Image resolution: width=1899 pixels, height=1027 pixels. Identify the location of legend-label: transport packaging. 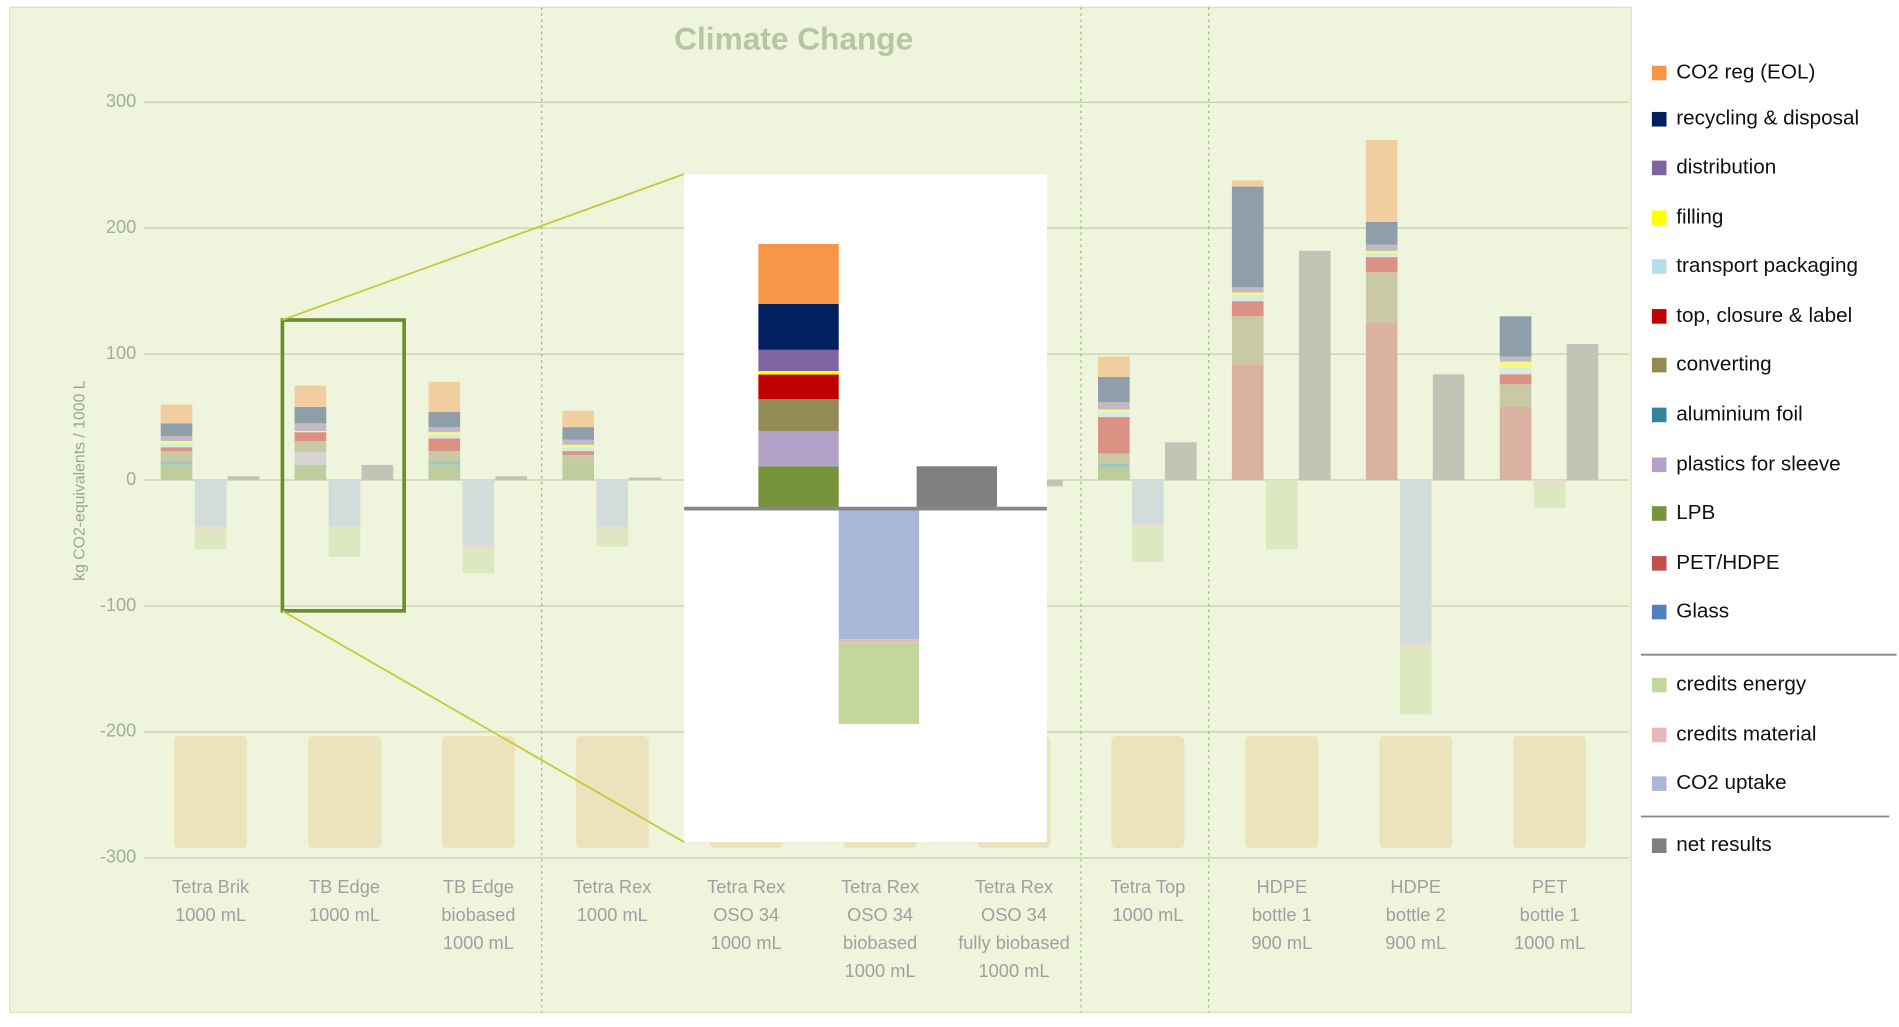
(1767, 265).